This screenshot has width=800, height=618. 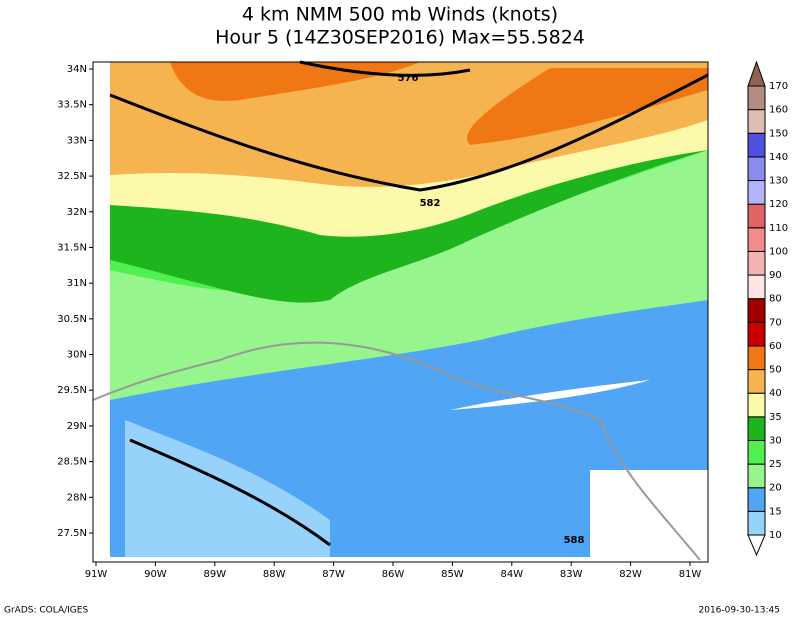 I want to click on colorbar-label: 10, so click(x=775, y=535).